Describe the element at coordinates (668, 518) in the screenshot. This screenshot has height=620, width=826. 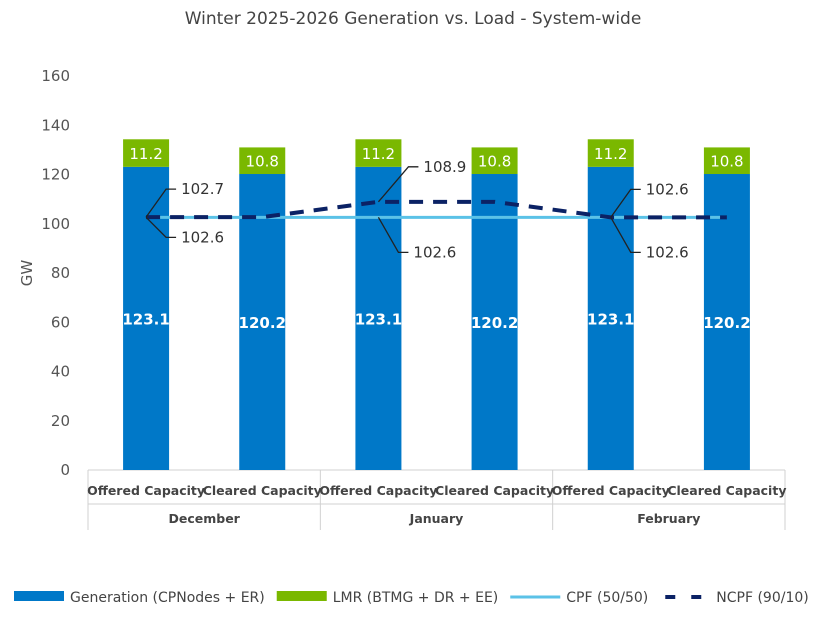
I see `group-label: February` at that location.